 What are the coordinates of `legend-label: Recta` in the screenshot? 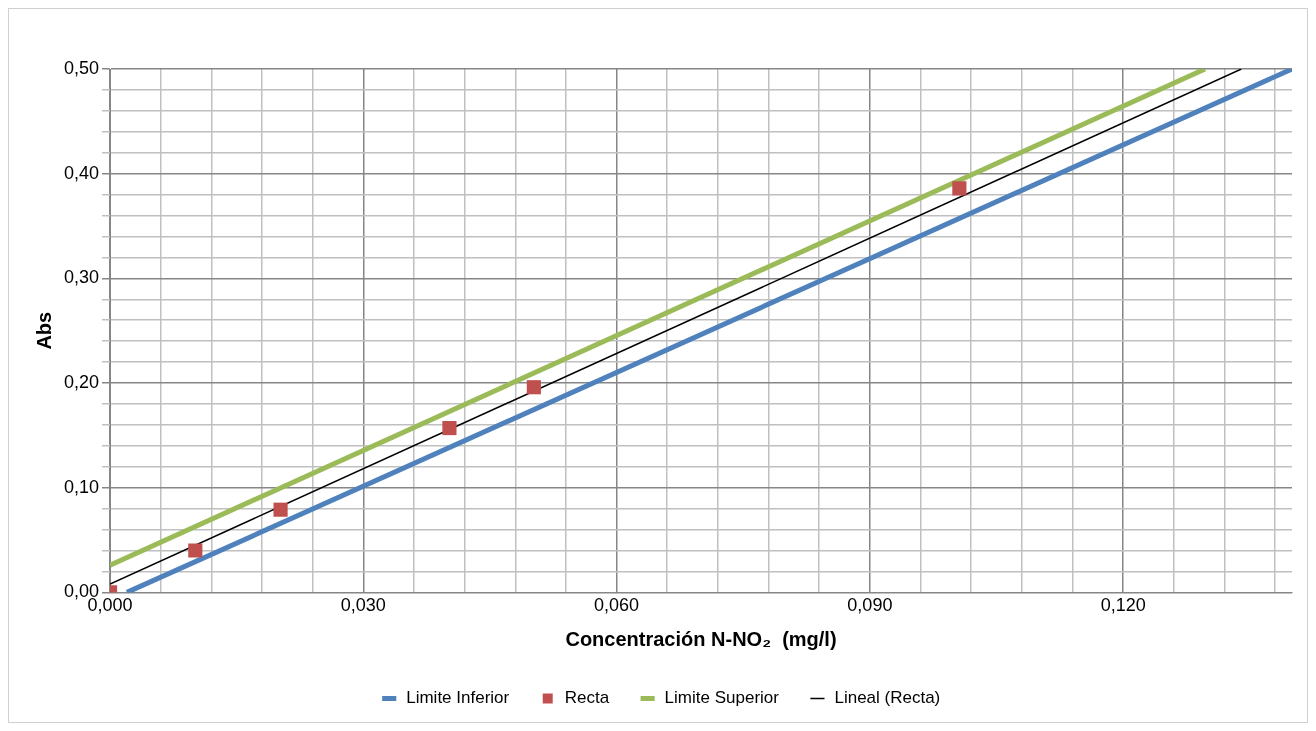 It's located at (587, 698).